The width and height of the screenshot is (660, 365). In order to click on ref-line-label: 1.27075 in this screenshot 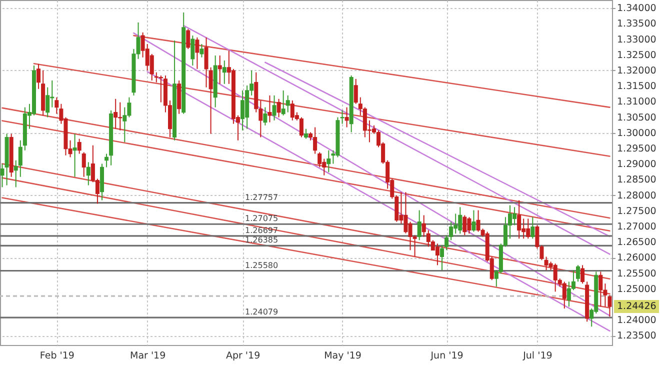, I will do `click(261, 219)`.